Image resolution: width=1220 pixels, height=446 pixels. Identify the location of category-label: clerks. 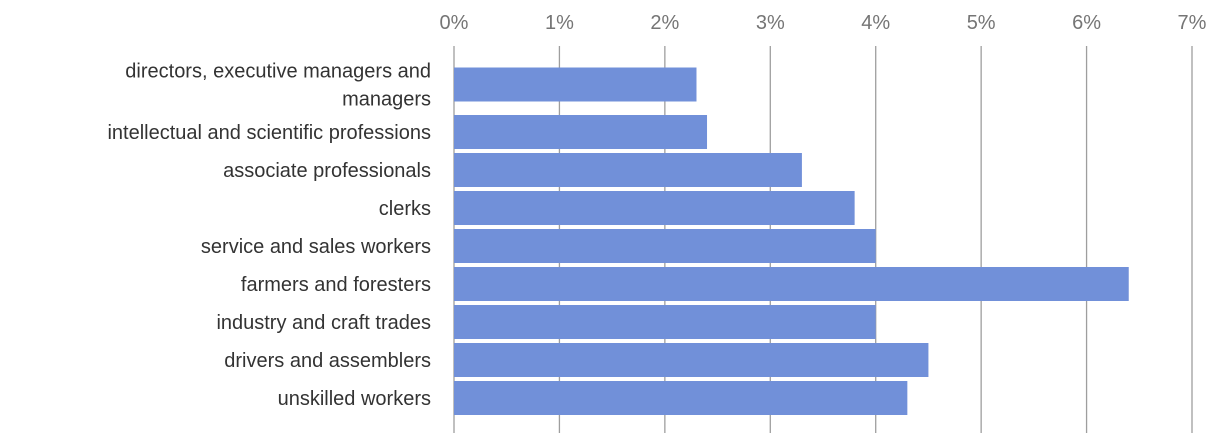
(405, 209).